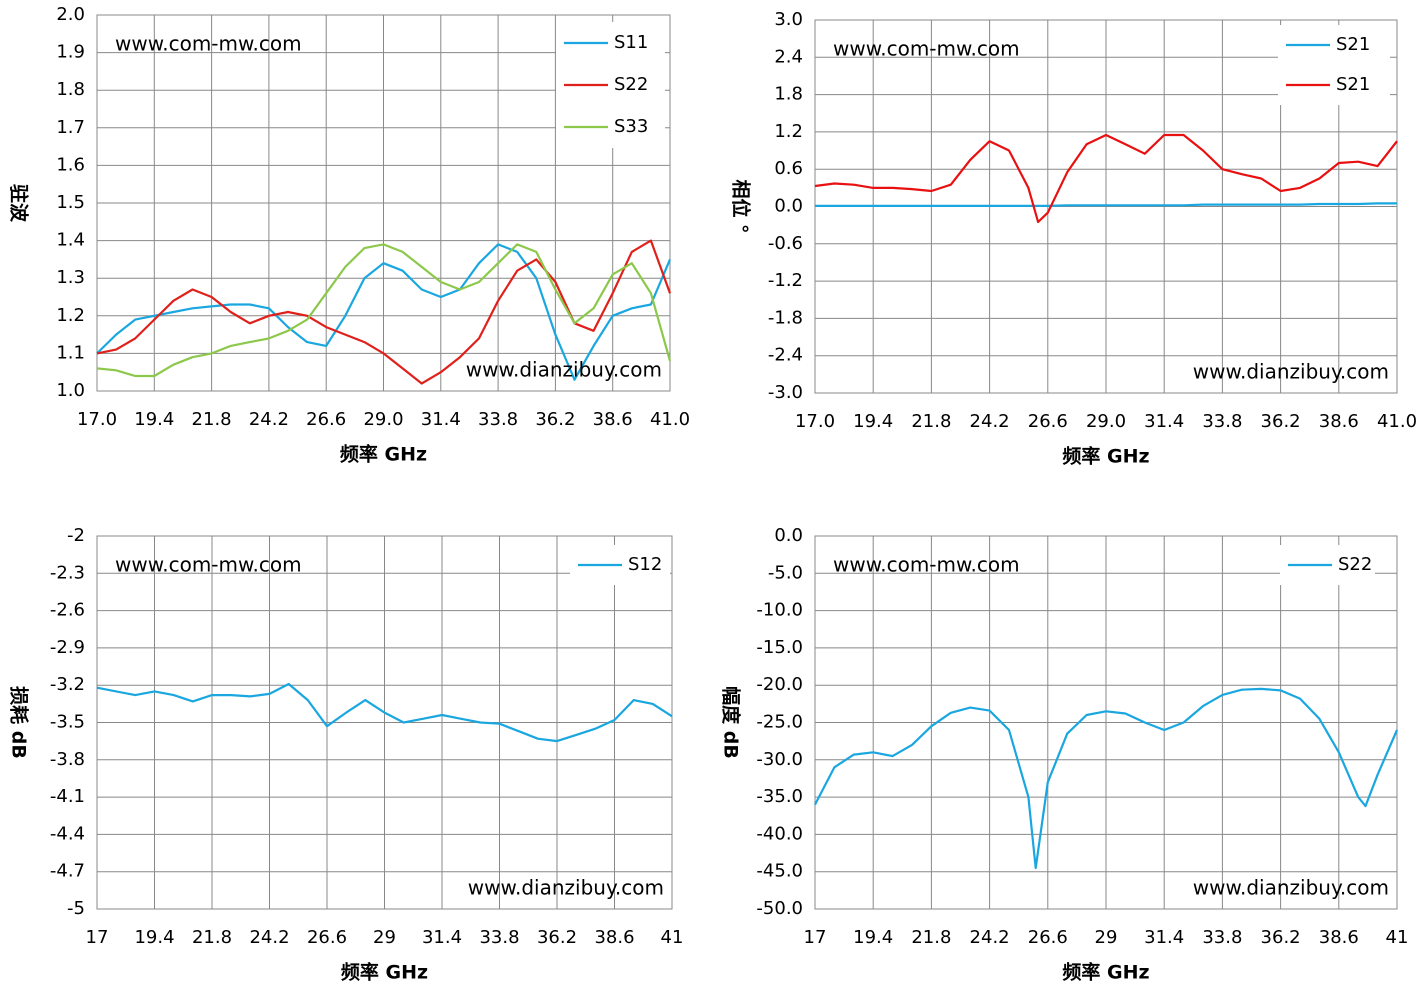 The width and height of the screenshot is (1424, 998). Describe the element at coordinates (645, 564) in the screenshot. I see `legend-label: S12` at that location.